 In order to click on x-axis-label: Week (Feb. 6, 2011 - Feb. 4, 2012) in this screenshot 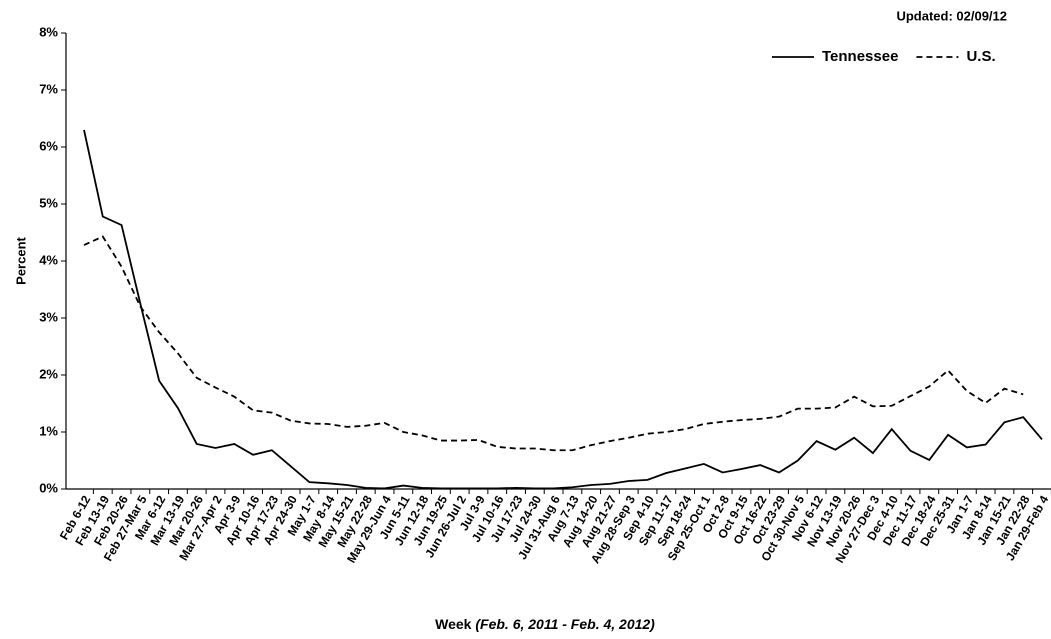, I will do `click(545, 624)`.